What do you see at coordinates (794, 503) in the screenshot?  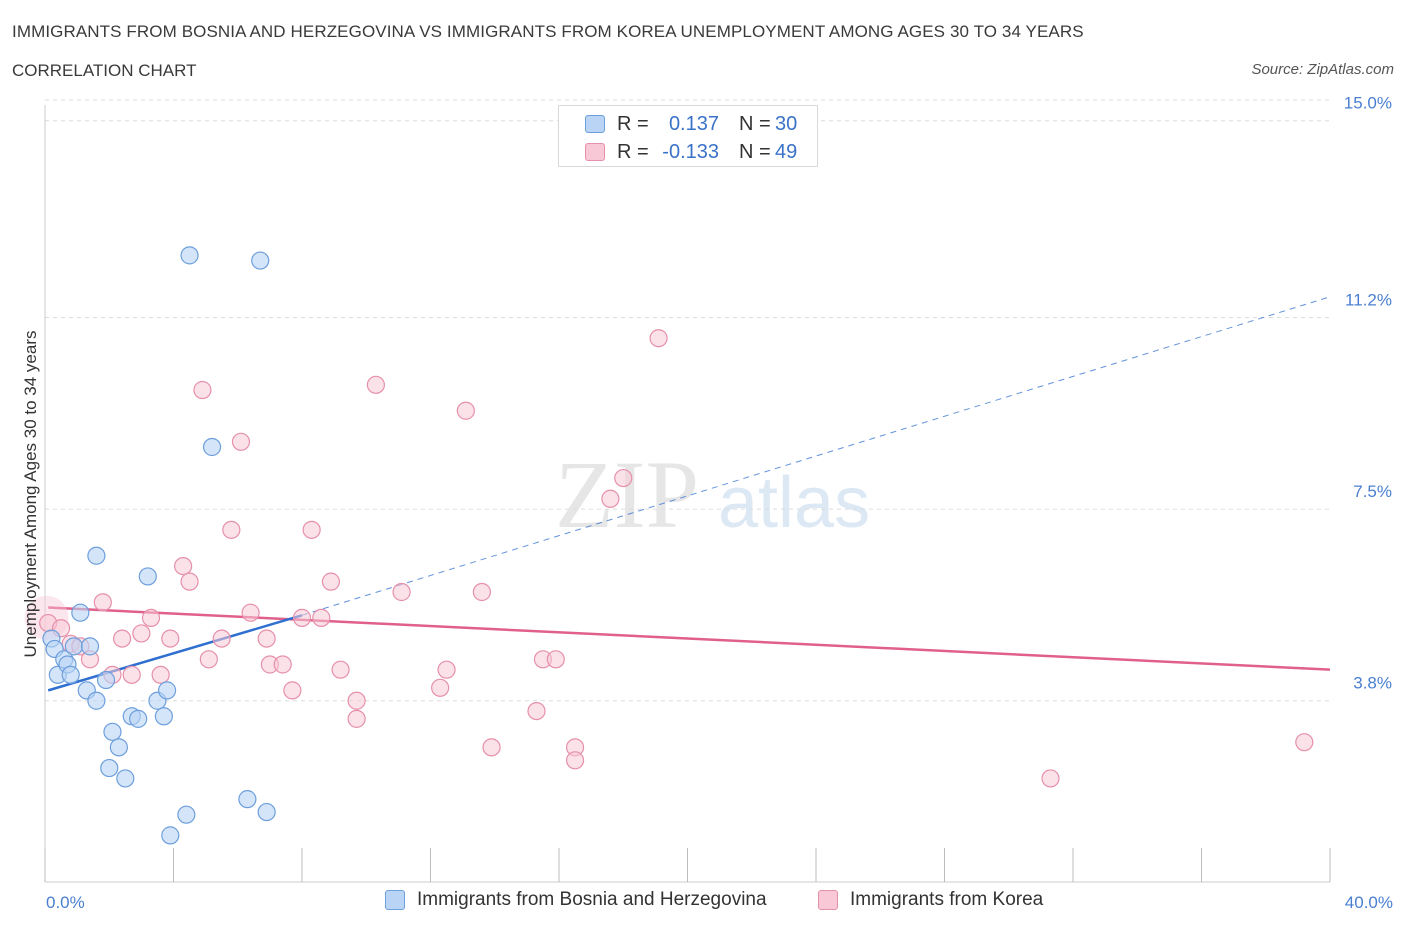 I see `watermark-atlas: atlas` at bounding box center [794, 503].